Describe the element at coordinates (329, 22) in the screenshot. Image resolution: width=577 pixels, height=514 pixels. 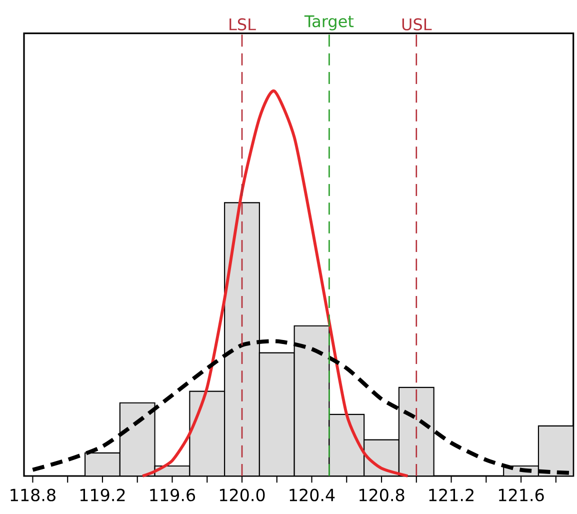
I see `ref-line-label: Target` at that location.